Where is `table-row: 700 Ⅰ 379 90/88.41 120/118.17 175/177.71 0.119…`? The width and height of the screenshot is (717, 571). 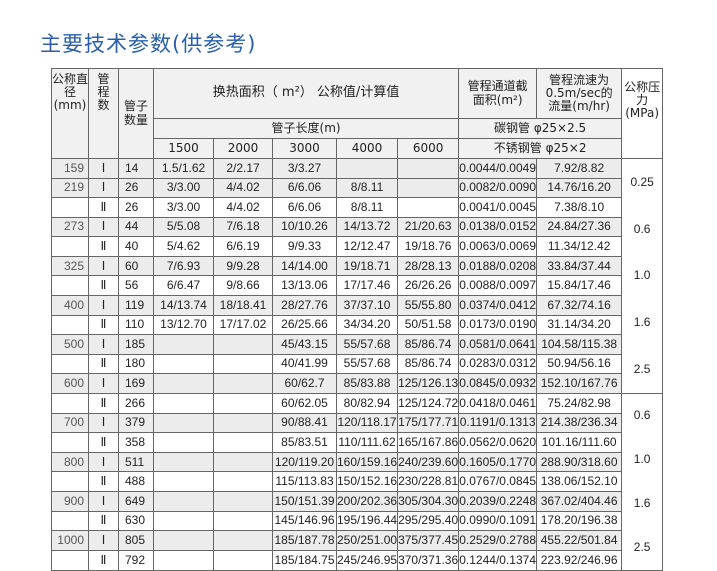
table-row: 700 Ⅰ 379 90/88.41 120/118.17 175/177.71 0.119… is located at coordinates (357, 423).